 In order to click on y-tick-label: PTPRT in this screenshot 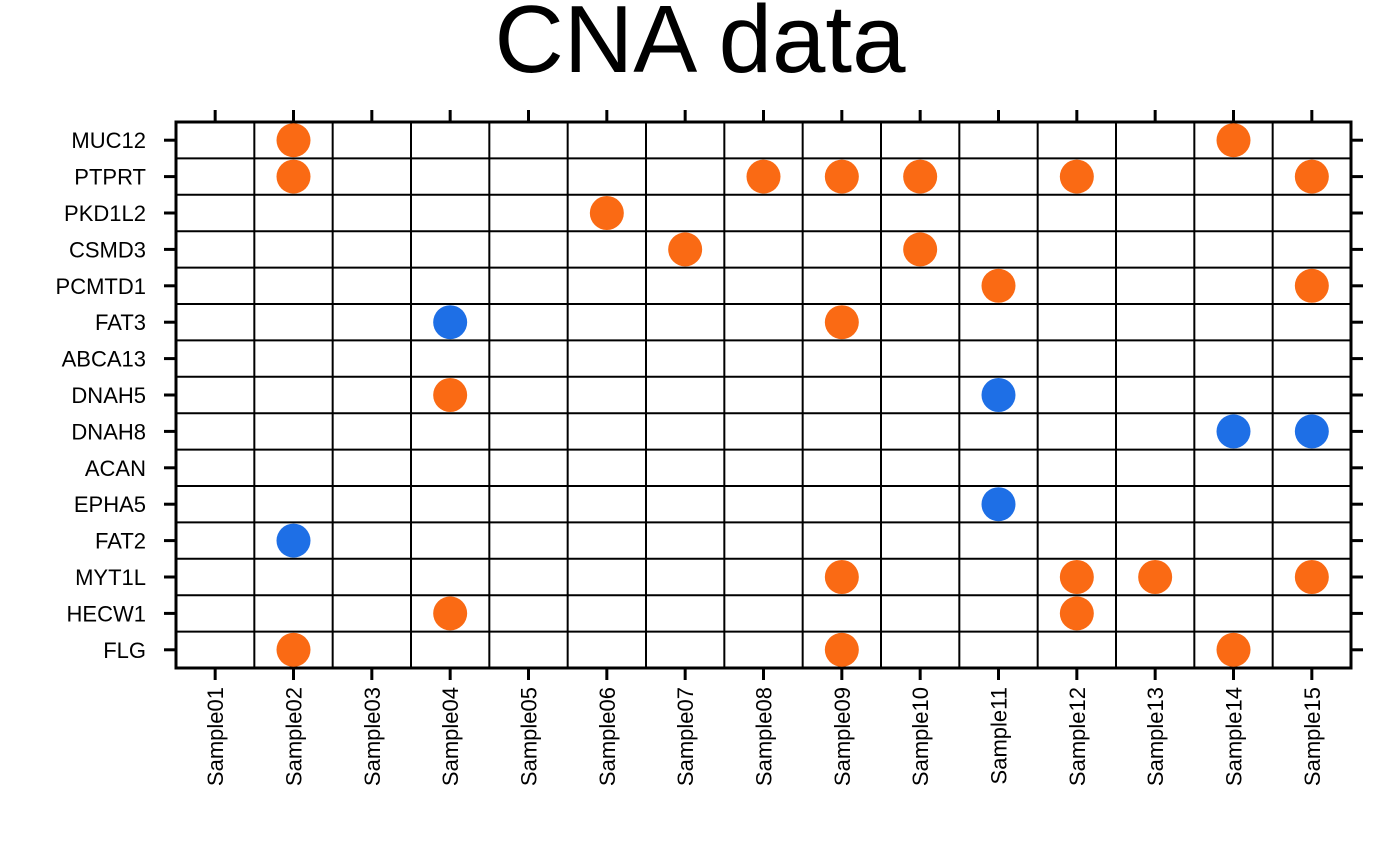, I will do `click(110, 177)`.